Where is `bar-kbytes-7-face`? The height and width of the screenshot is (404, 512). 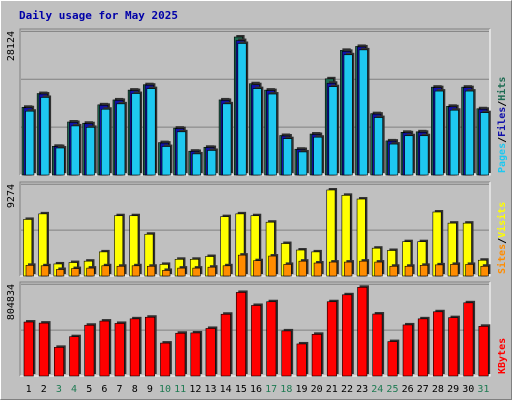 bar-kbytes-7-face is located at coordinates (119, 350).